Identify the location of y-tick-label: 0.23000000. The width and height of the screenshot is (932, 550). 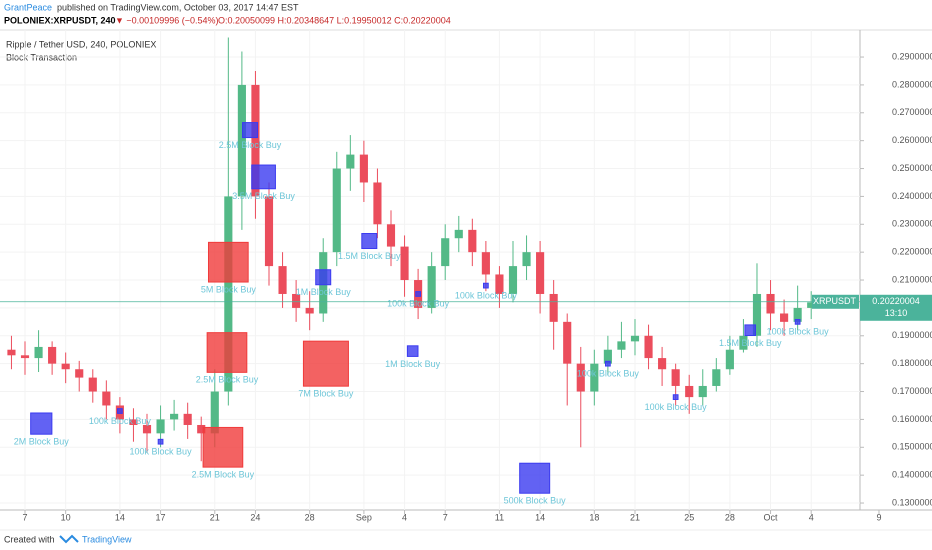
(912, 224).